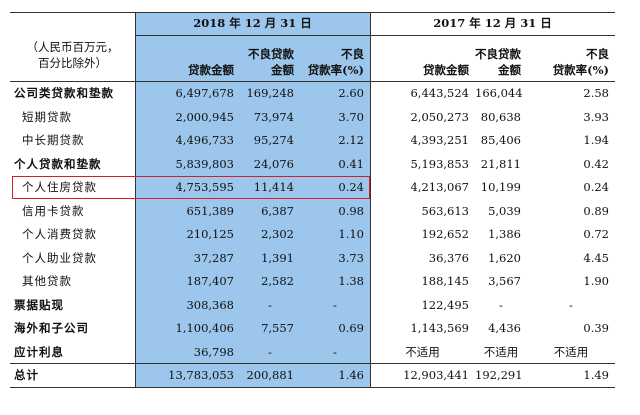 The height and width of the screenshot is (415, 640). Describe the element at coordinates (500, 116) in the screenshot. I see `cell-value: 80,638` at that location.